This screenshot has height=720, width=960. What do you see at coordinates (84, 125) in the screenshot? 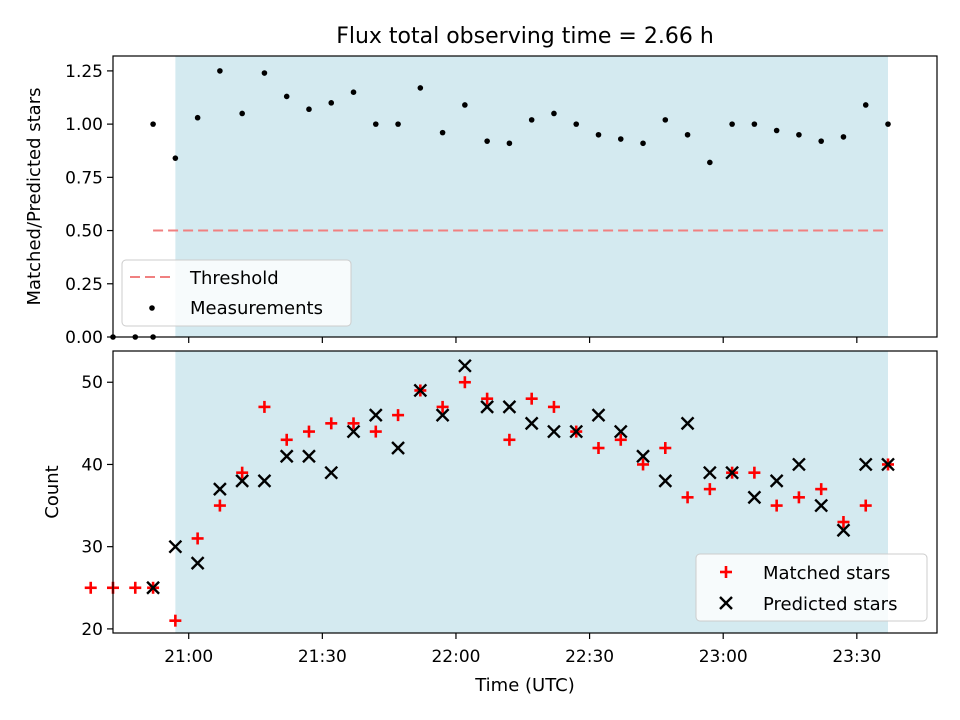
I see `y-tick-label: 1.00` at bounding box center [84, 125].